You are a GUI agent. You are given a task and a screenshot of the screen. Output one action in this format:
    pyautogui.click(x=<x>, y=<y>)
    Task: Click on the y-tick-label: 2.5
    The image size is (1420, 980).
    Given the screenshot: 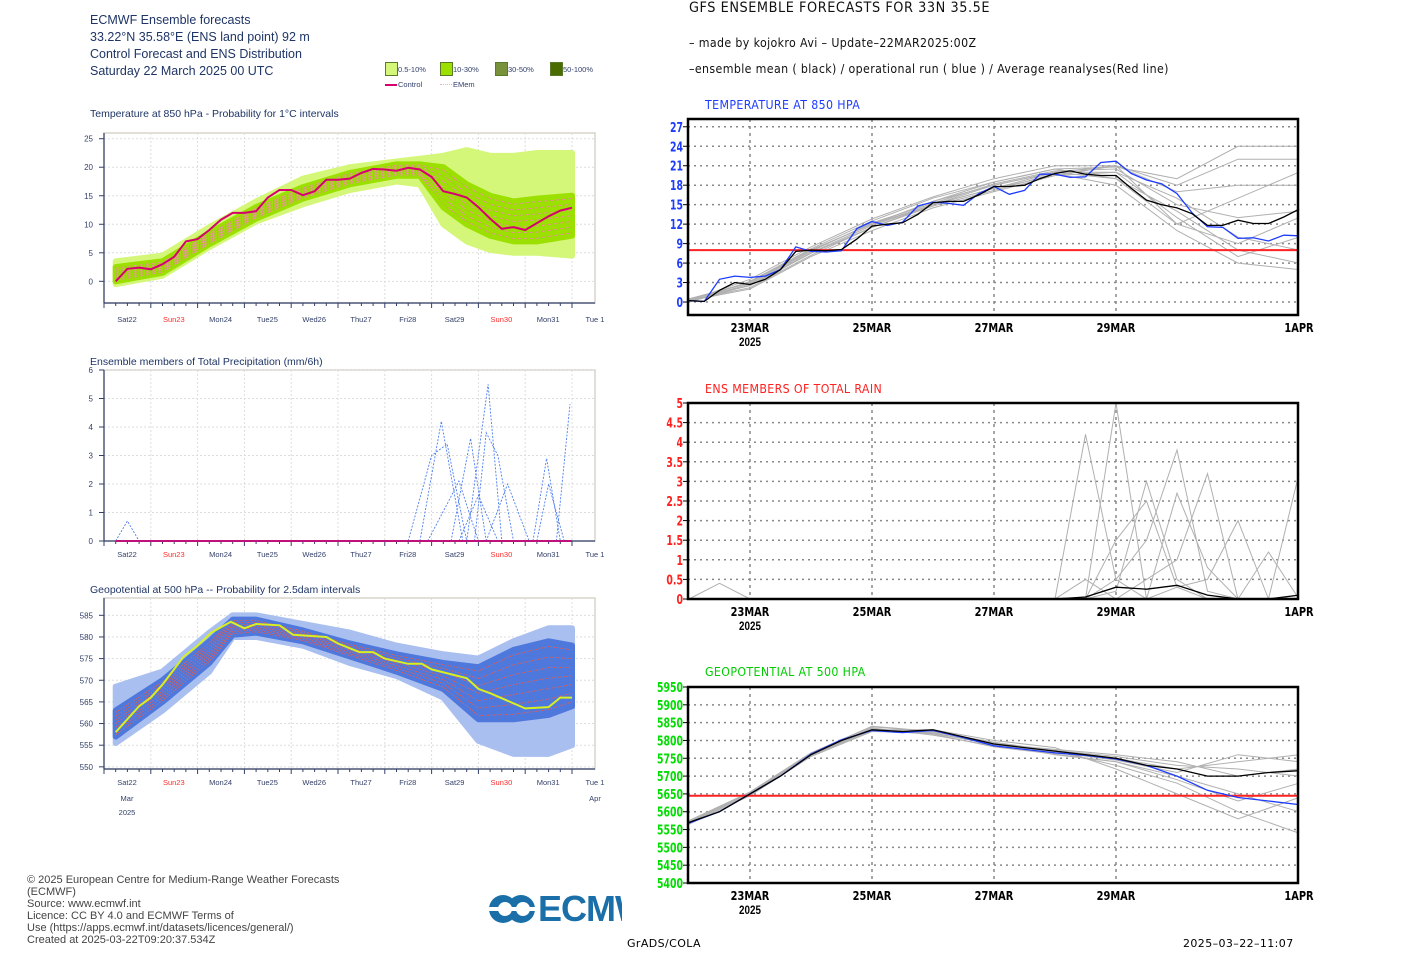 What is the action you would take?
    pyautogui.click(x=674, y=501)
    